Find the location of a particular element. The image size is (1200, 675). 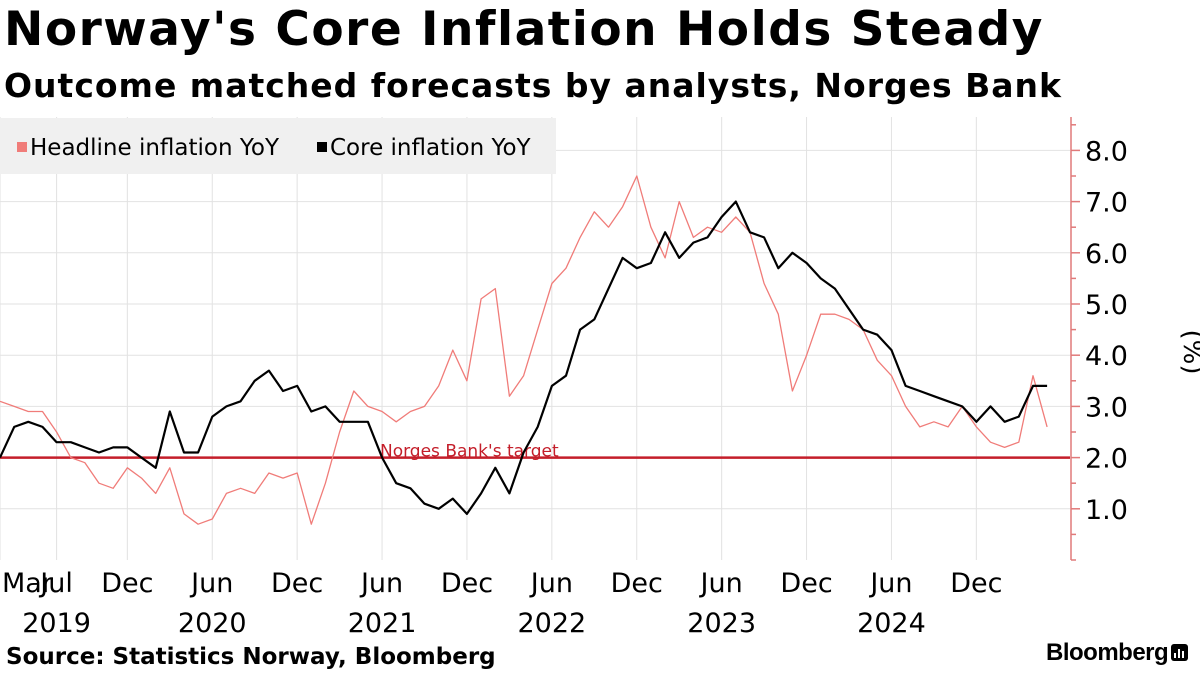

legend-background is located at coordinates (278, 146).